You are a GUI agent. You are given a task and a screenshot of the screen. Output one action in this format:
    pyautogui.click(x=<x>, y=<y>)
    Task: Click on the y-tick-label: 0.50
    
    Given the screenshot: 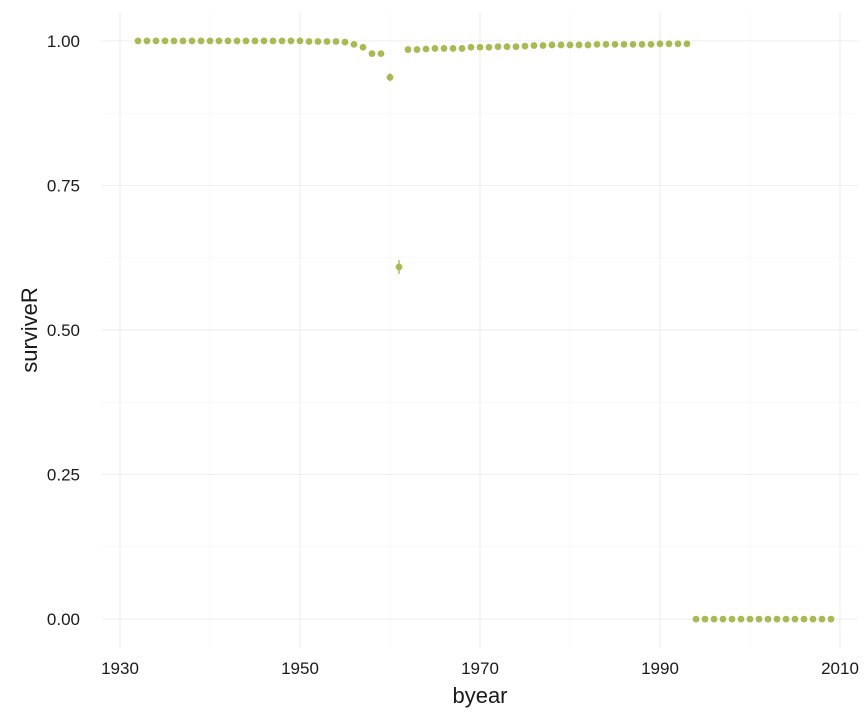 What is the action you would take?
    pyautogui.click(x=63, y=330)
    